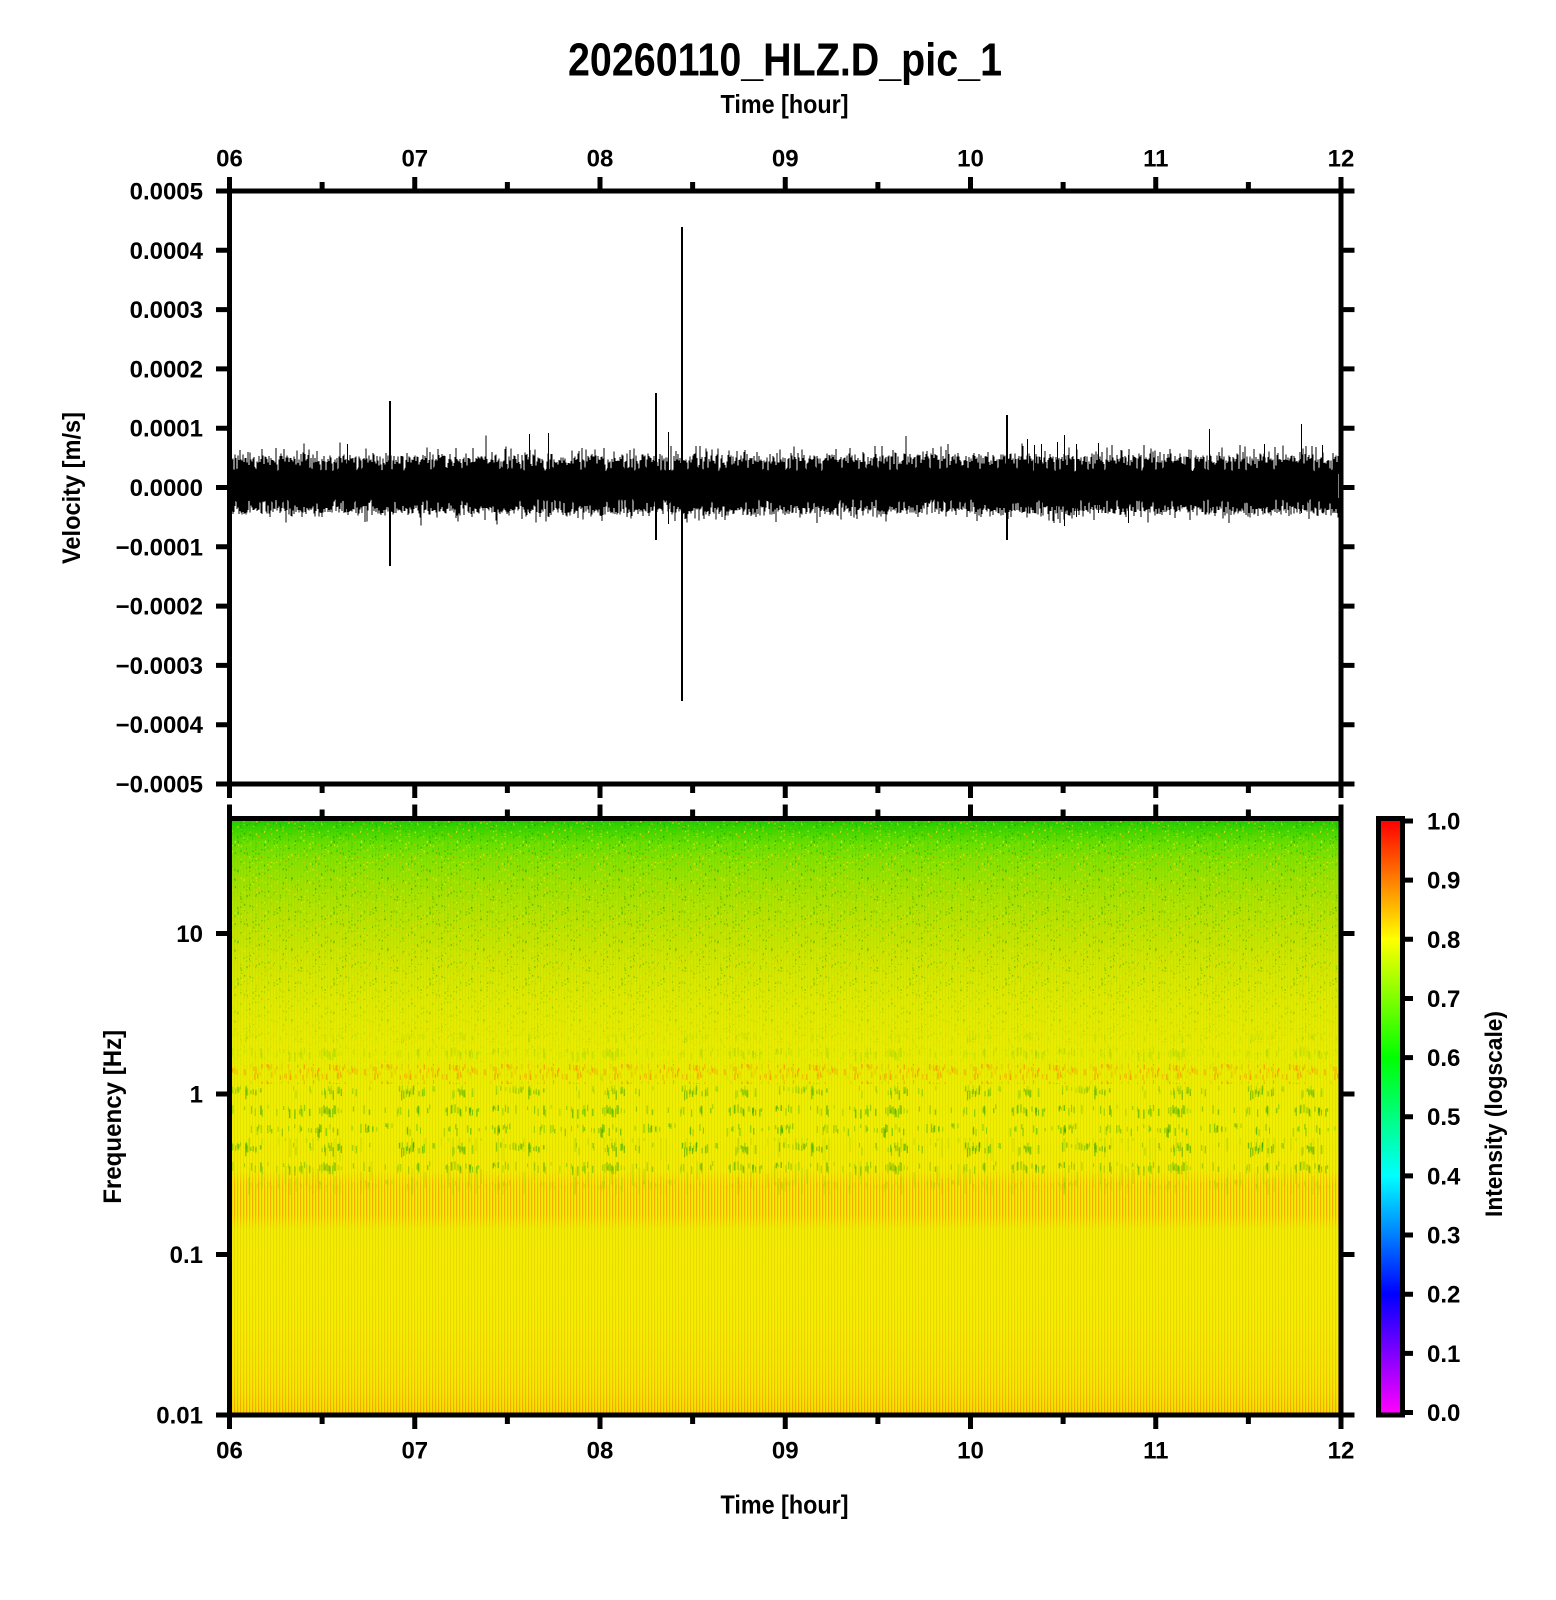 Image resolution: width=1556 pixels, height=1600 pixels. I want to click on svg-text: Frequency [Hz], so click(113, 1117).